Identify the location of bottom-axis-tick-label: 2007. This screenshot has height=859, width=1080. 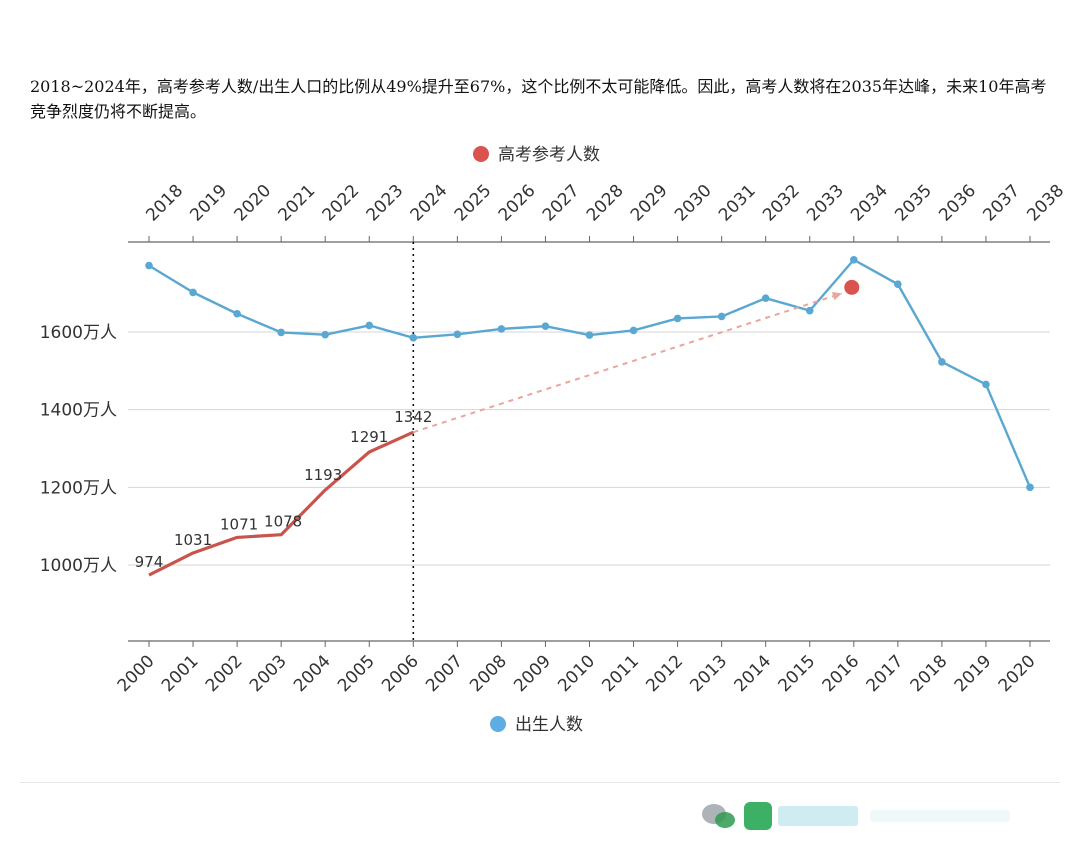
(444, 673).